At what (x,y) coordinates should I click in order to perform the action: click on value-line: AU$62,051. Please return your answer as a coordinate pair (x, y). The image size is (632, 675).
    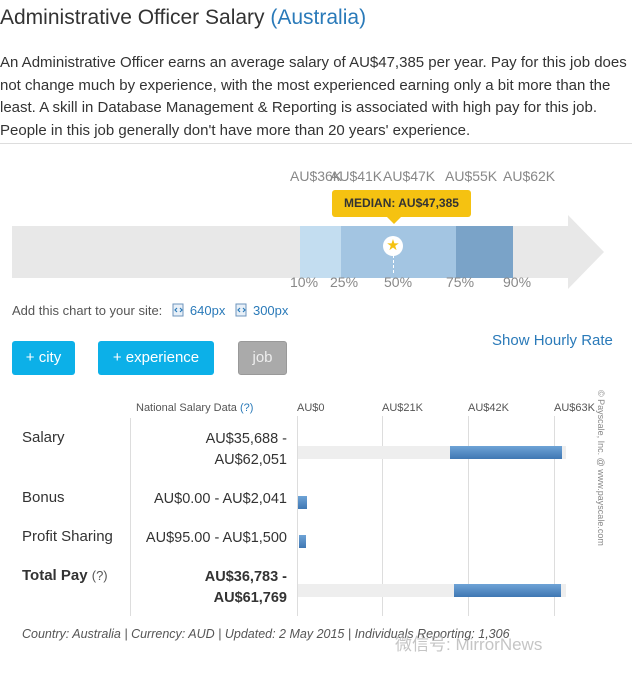
    Looking at the image, I should click on (250, 460).